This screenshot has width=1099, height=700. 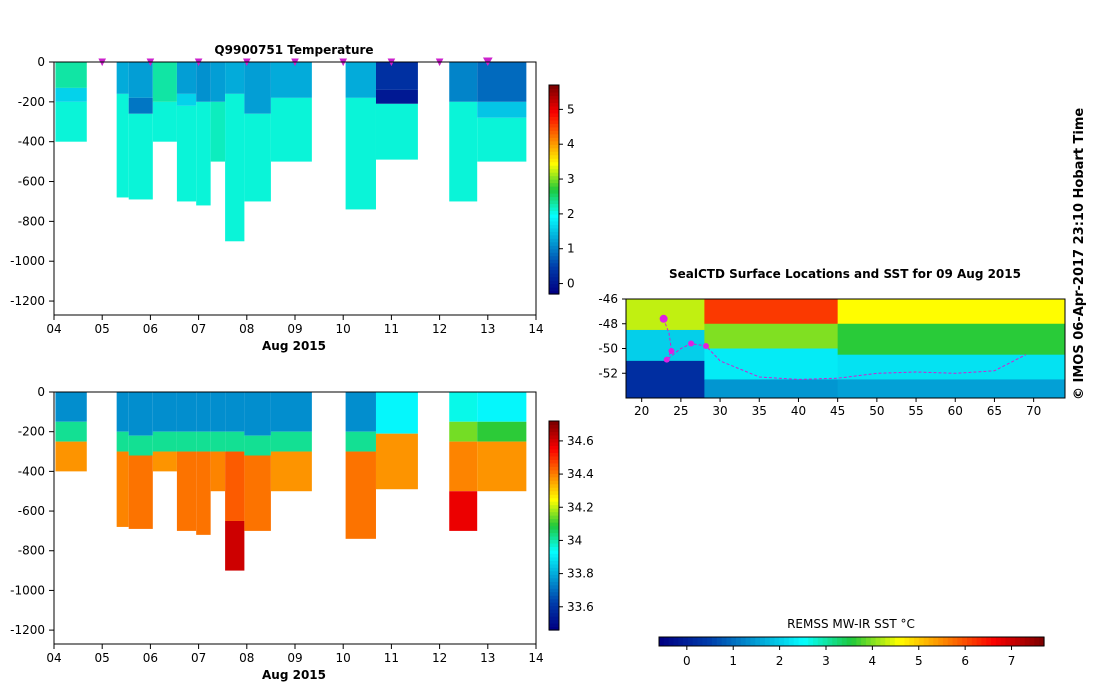 I want to click on seal-track-line, so click(x=845, y=349).